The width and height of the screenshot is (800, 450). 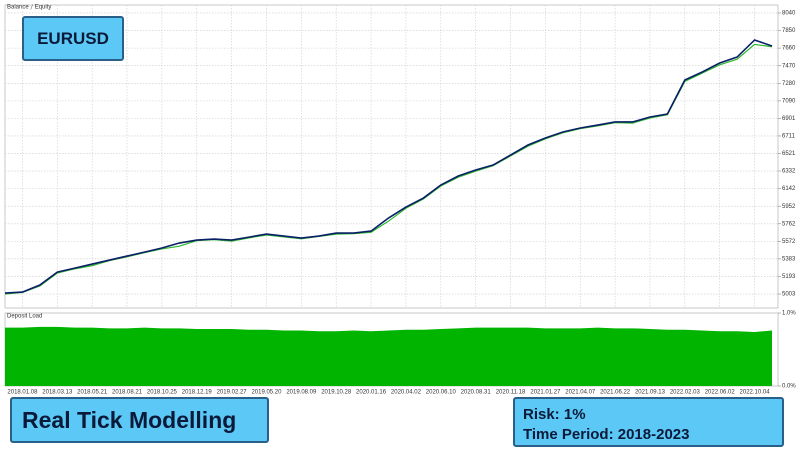 I want to click on settings-box: Risk: 1% Time Period: 2018-2023, so click(x=648, y=422).